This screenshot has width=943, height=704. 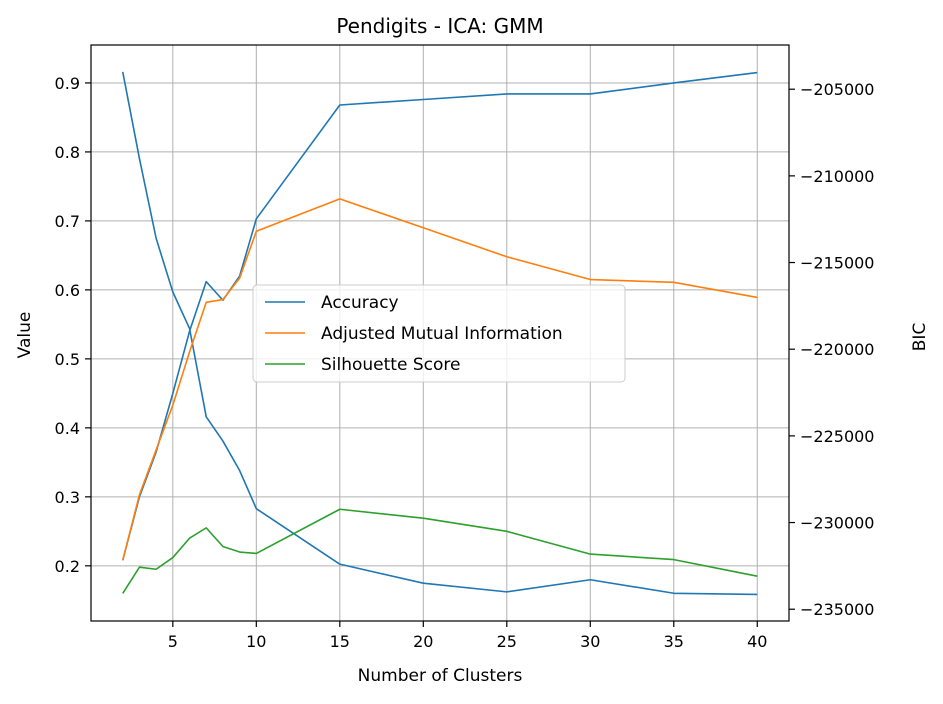 I want to click on y2-tick-label: −235000, so click(x=837, y=609).